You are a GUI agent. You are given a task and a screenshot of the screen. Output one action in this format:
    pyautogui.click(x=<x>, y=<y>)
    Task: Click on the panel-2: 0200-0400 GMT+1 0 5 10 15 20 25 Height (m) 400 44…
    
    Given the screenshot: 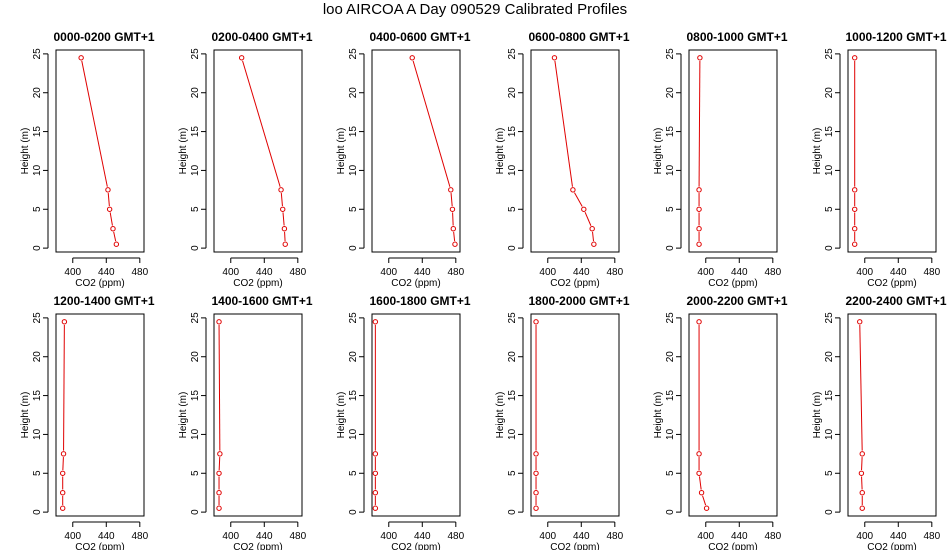 What is the action you would take?
    pyautogui.click(x=245, y=159)
    